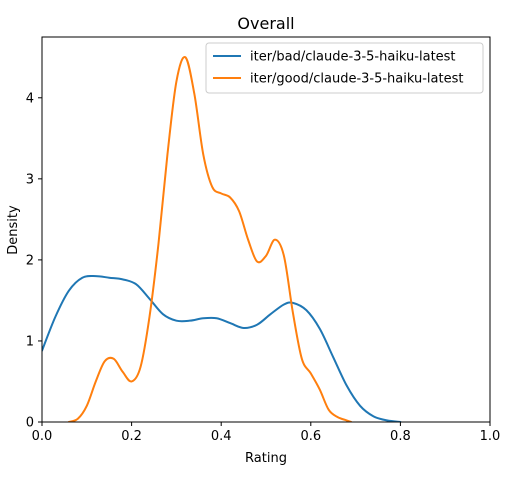  Describe the element at coordinates (30, 98) in the screenshot. I see `y-tick-label: 4` at that location.